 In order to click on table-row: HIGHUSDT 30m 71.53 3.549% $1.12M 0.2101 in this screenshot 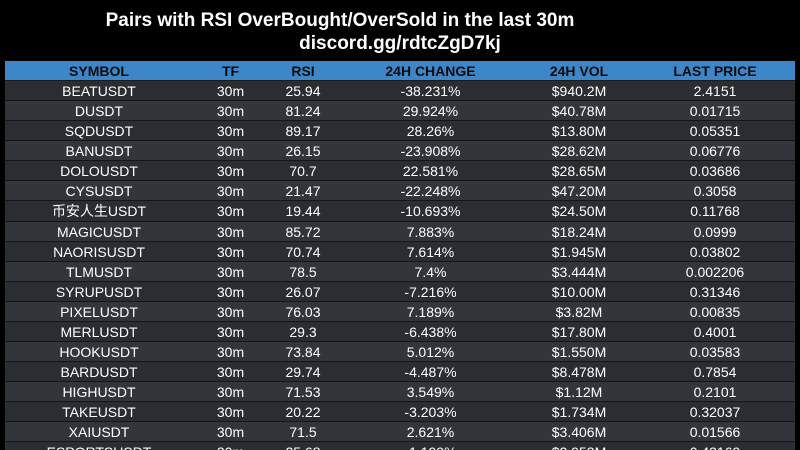, I will do `click(400, 391)`.